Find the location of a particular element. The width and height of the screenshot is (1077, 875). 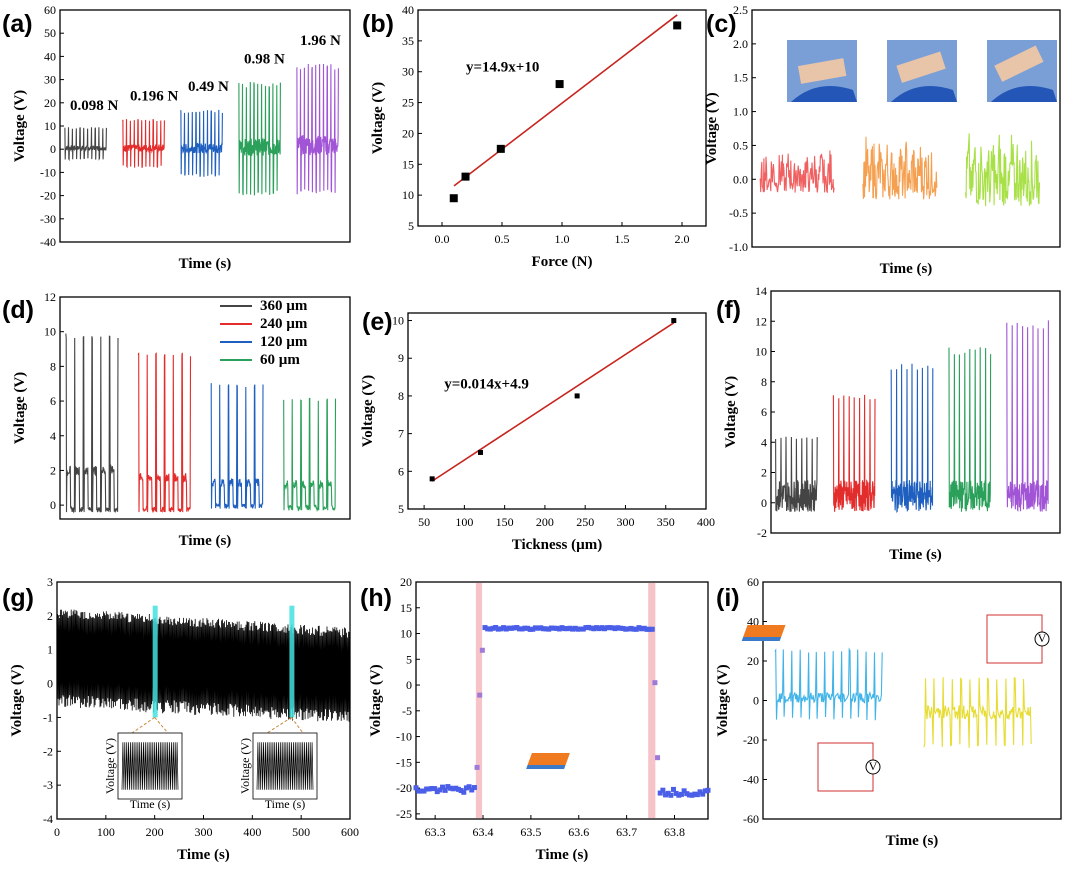

xtick-label: 300 is located at coordinates (625, 522).